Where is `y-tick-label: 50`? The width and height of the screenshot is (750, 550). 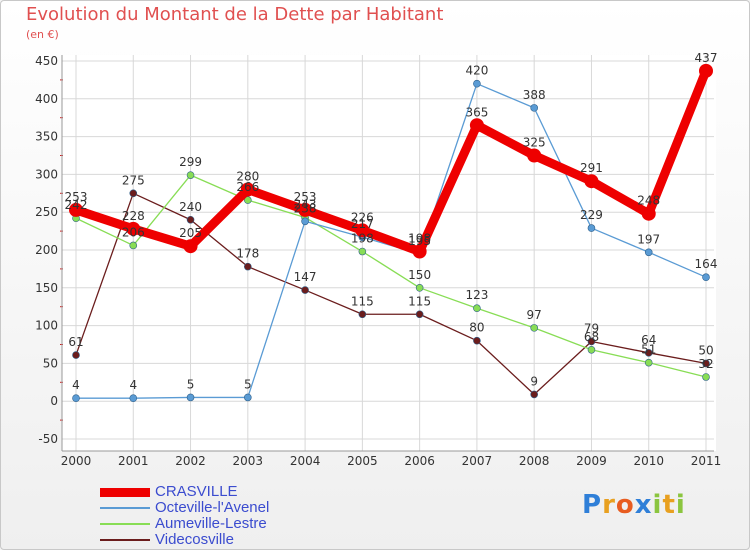
y-tick-label: 50 is located at coordinates (50, 363).